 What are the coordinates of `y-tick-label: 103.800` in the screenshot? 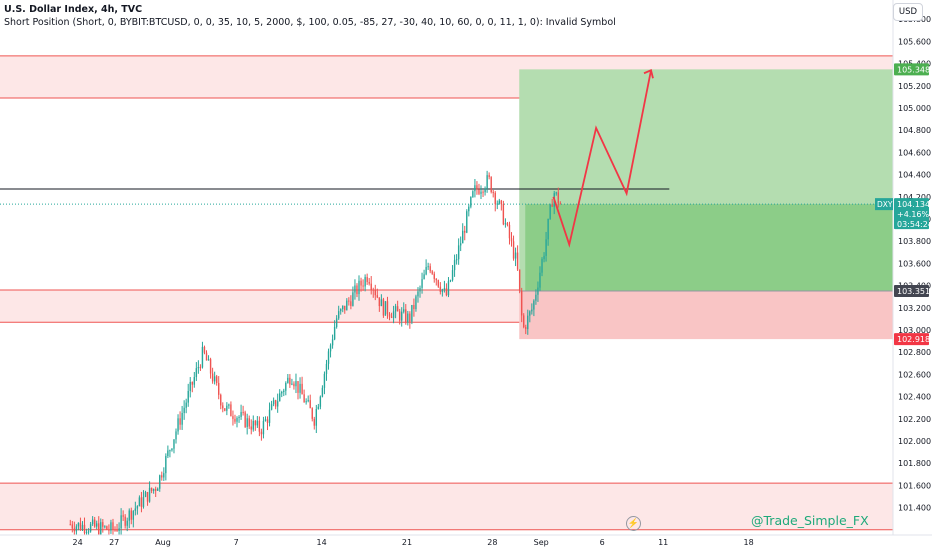 It's located at (914, 241).